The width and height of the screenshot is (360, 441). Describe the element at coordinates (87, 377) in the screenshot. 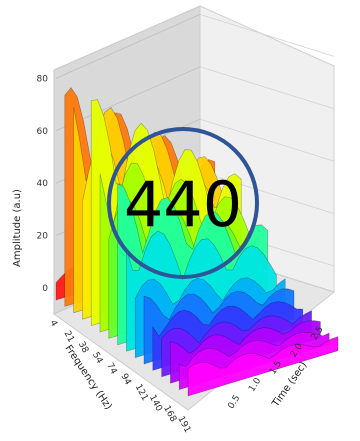

I see `frequency-axis-label: Frequency (Hz)` at that location.